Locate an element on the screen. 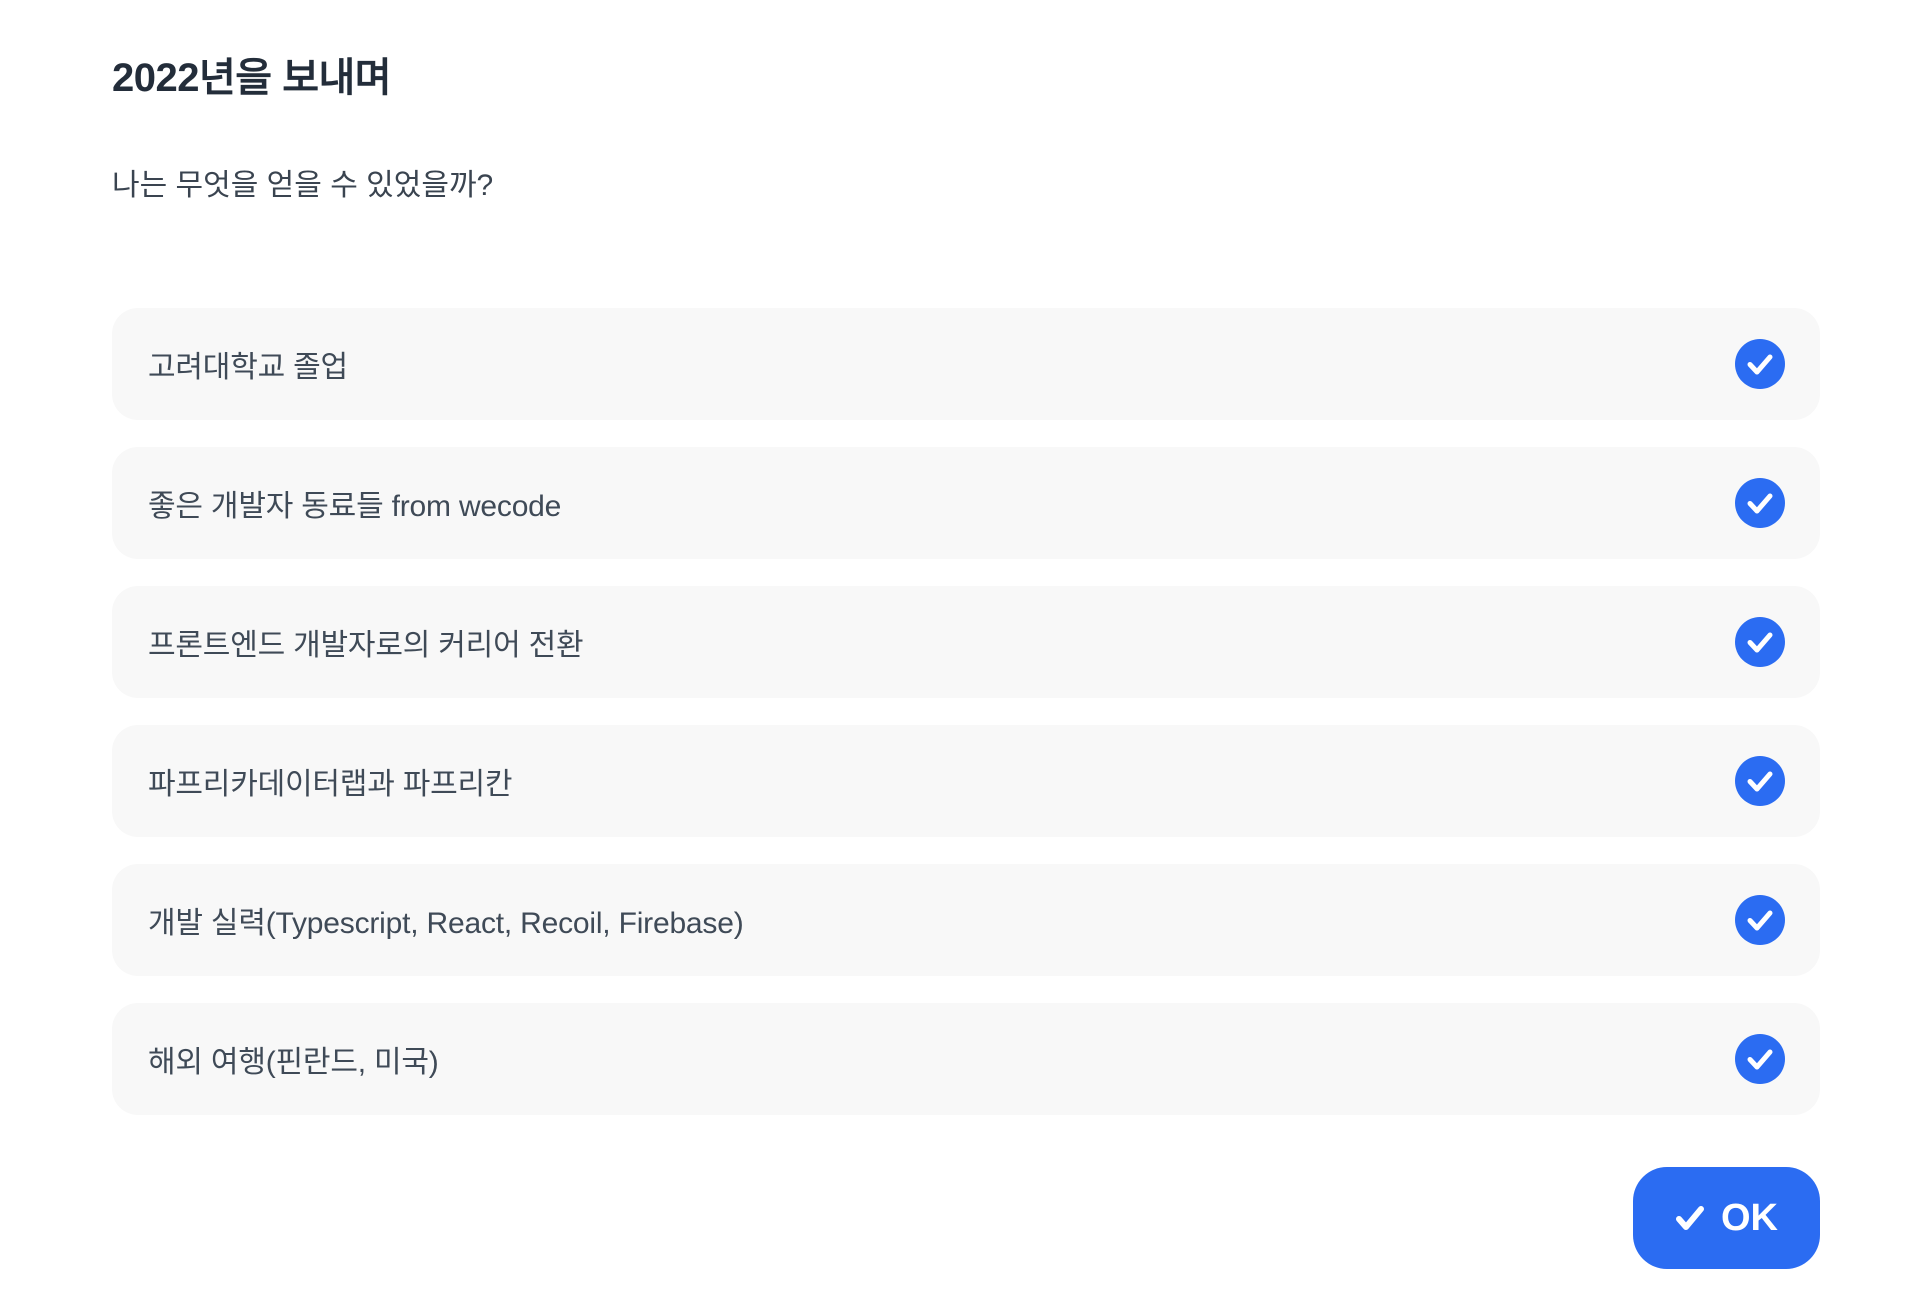 This screenshot has height=1314, width=1932. ok-button: OK is located at coordinates (1726, 1218).